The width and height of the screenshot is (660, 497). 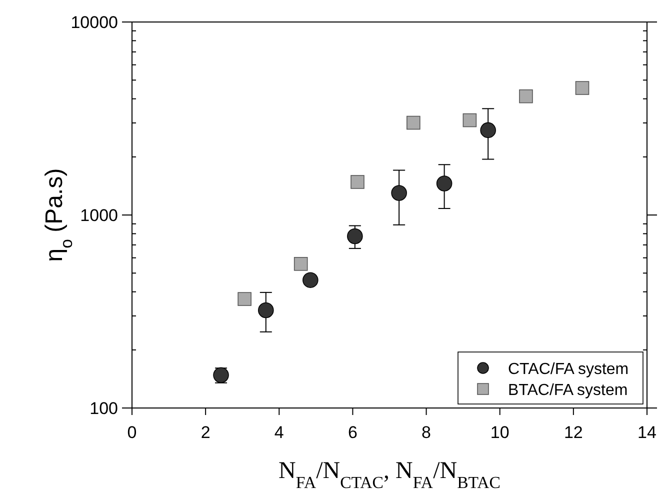 I want to click on x-tick-label: 8, so click(x=427, y=432).